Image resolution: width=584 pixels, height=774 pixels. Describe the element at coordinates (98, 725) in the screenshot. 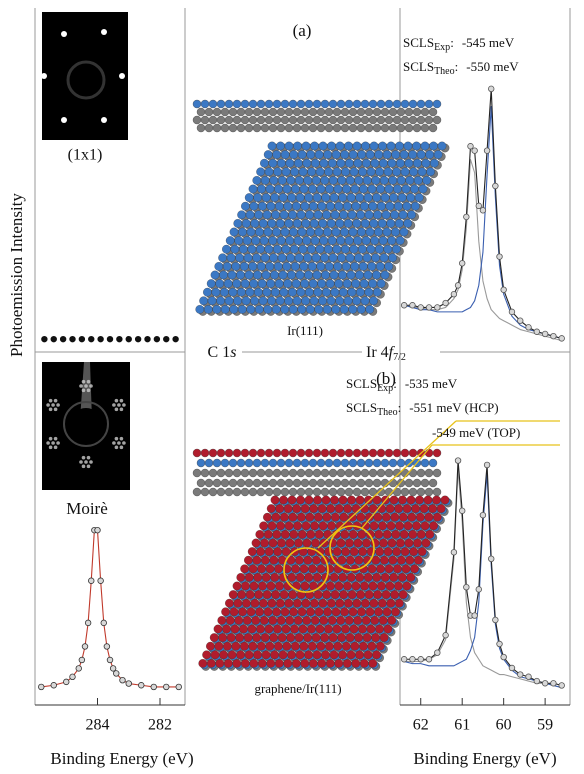

I see `x-tick-label: 284` at that location.